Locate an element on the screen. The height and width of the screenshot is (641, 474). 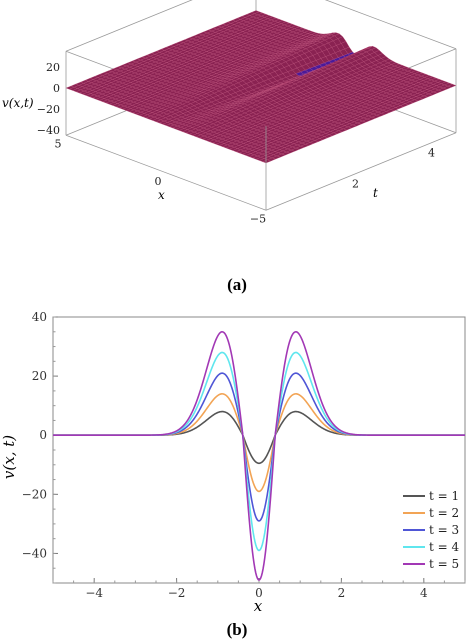
x-tick-label: −4 is located at coordinates (94, 593).